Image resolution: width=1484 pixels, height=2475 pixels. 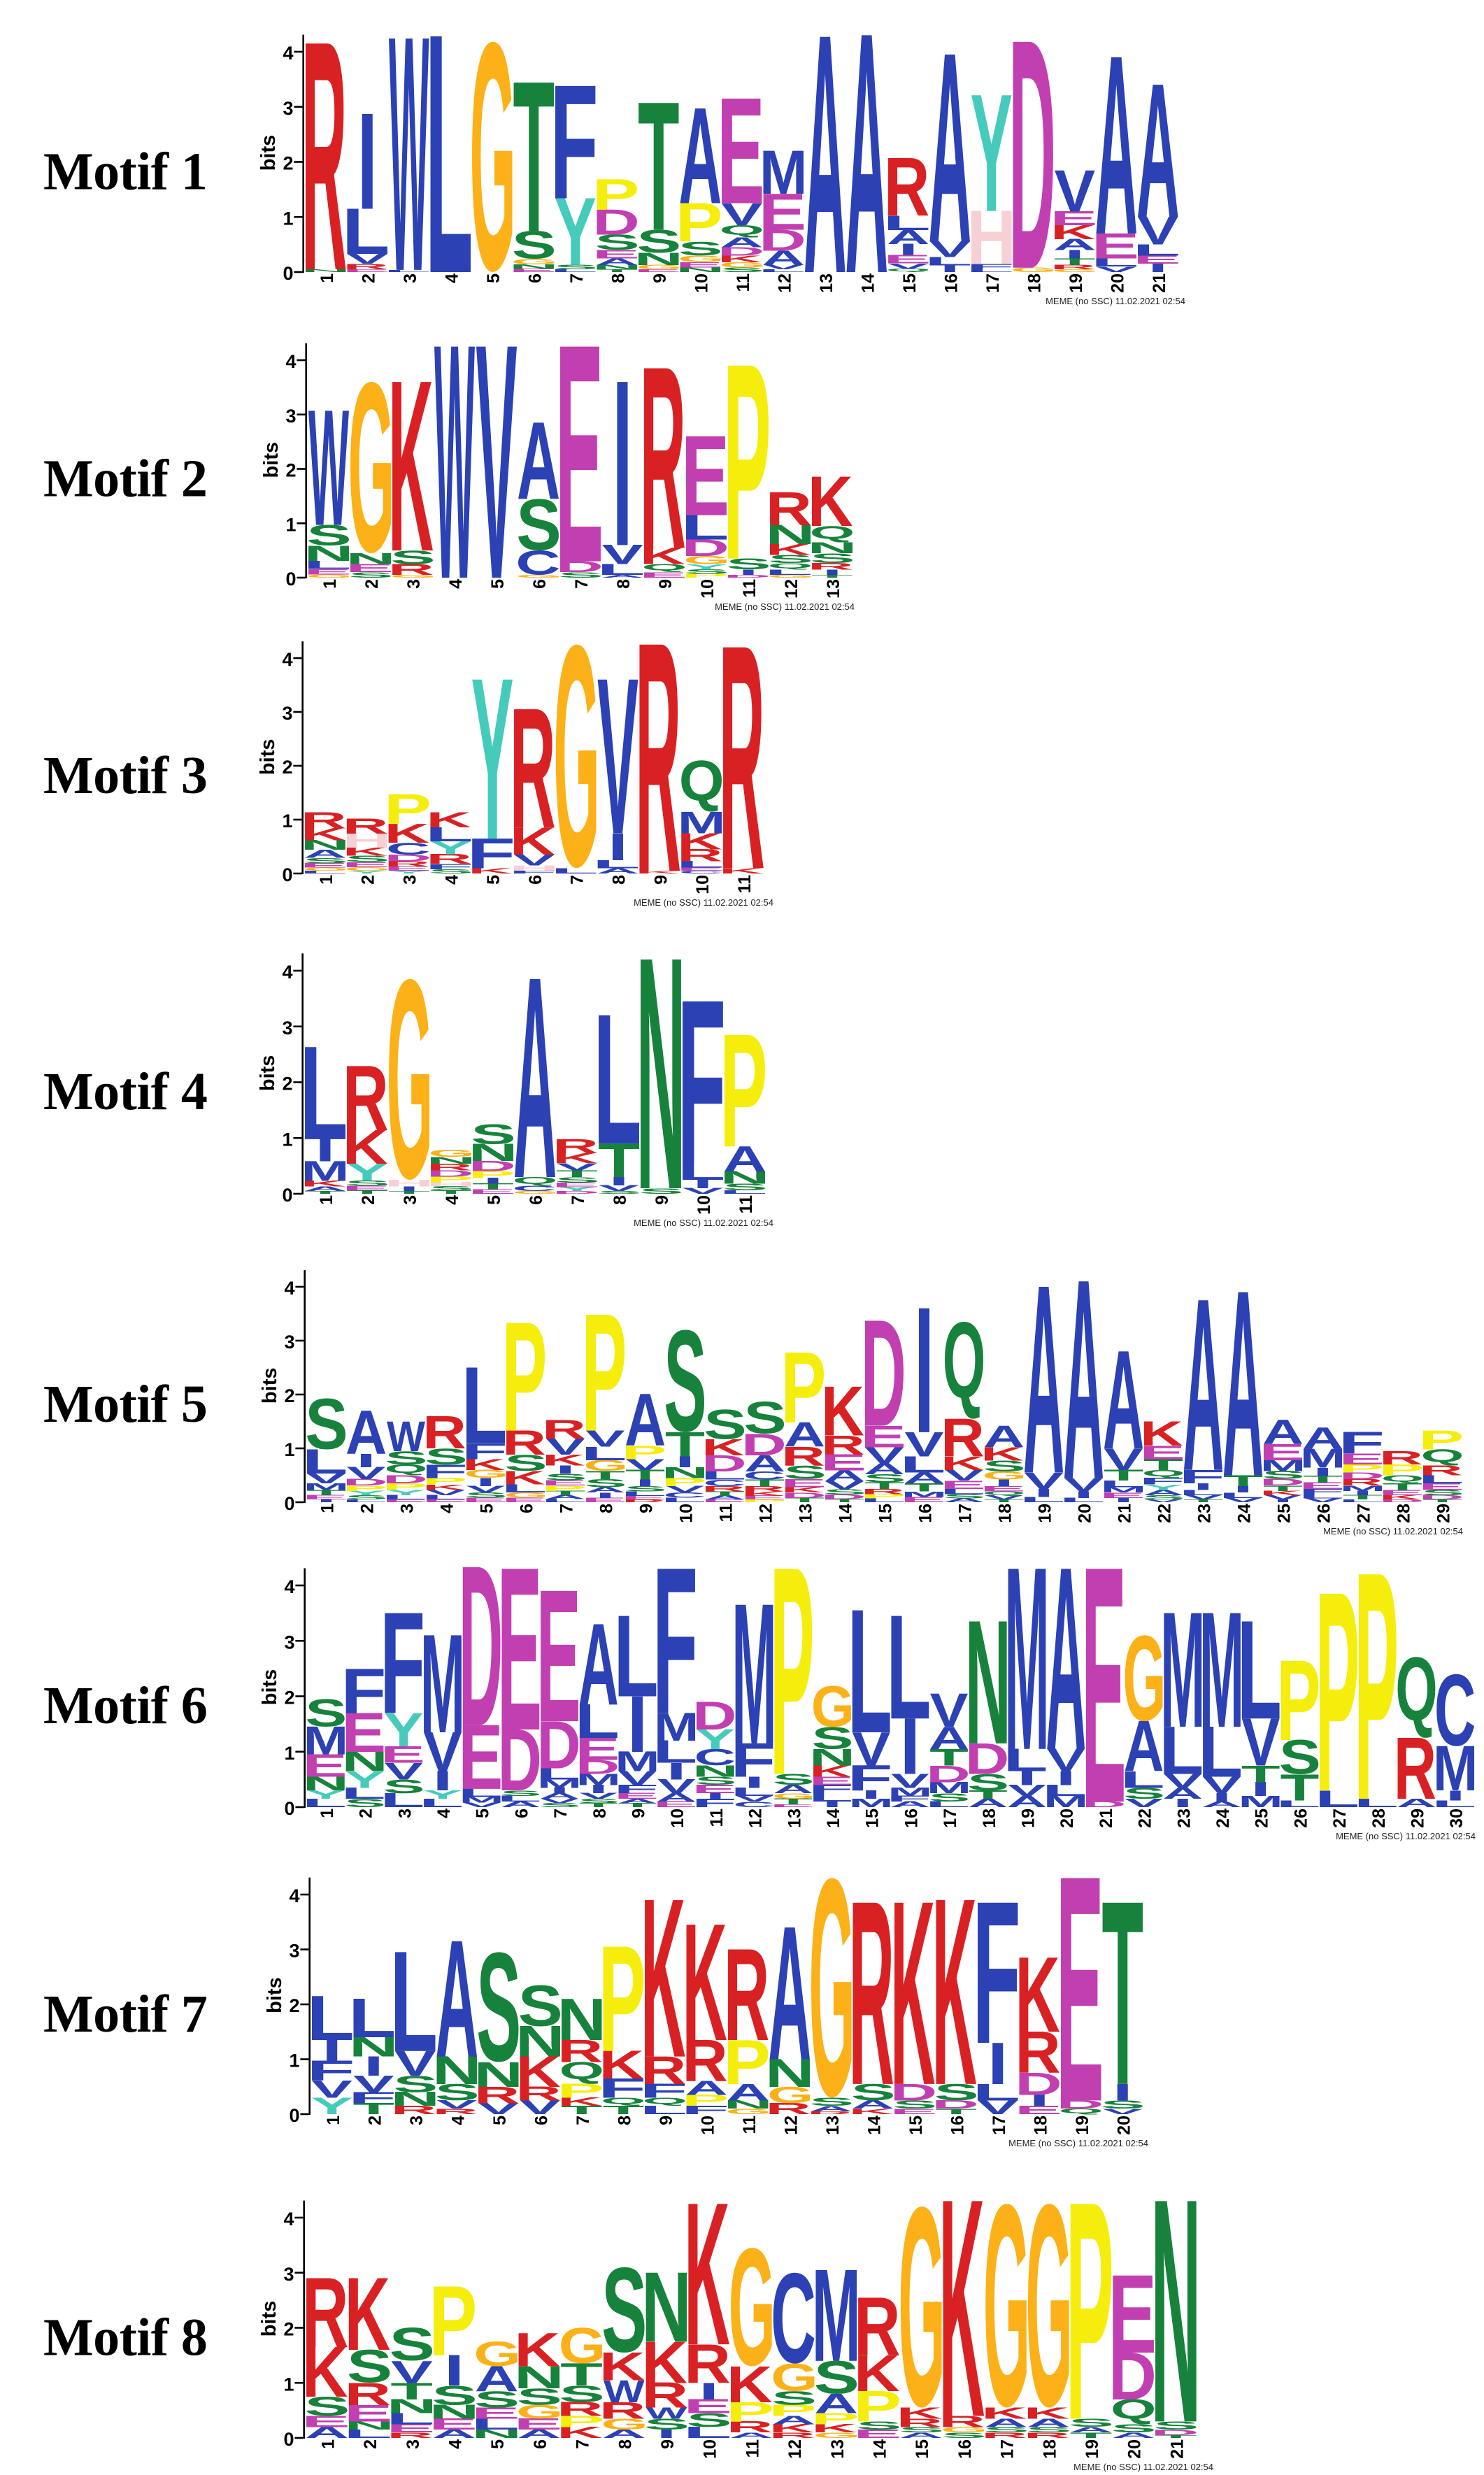 I want to click on svg-text: 18, so click(x=990, y=1819).